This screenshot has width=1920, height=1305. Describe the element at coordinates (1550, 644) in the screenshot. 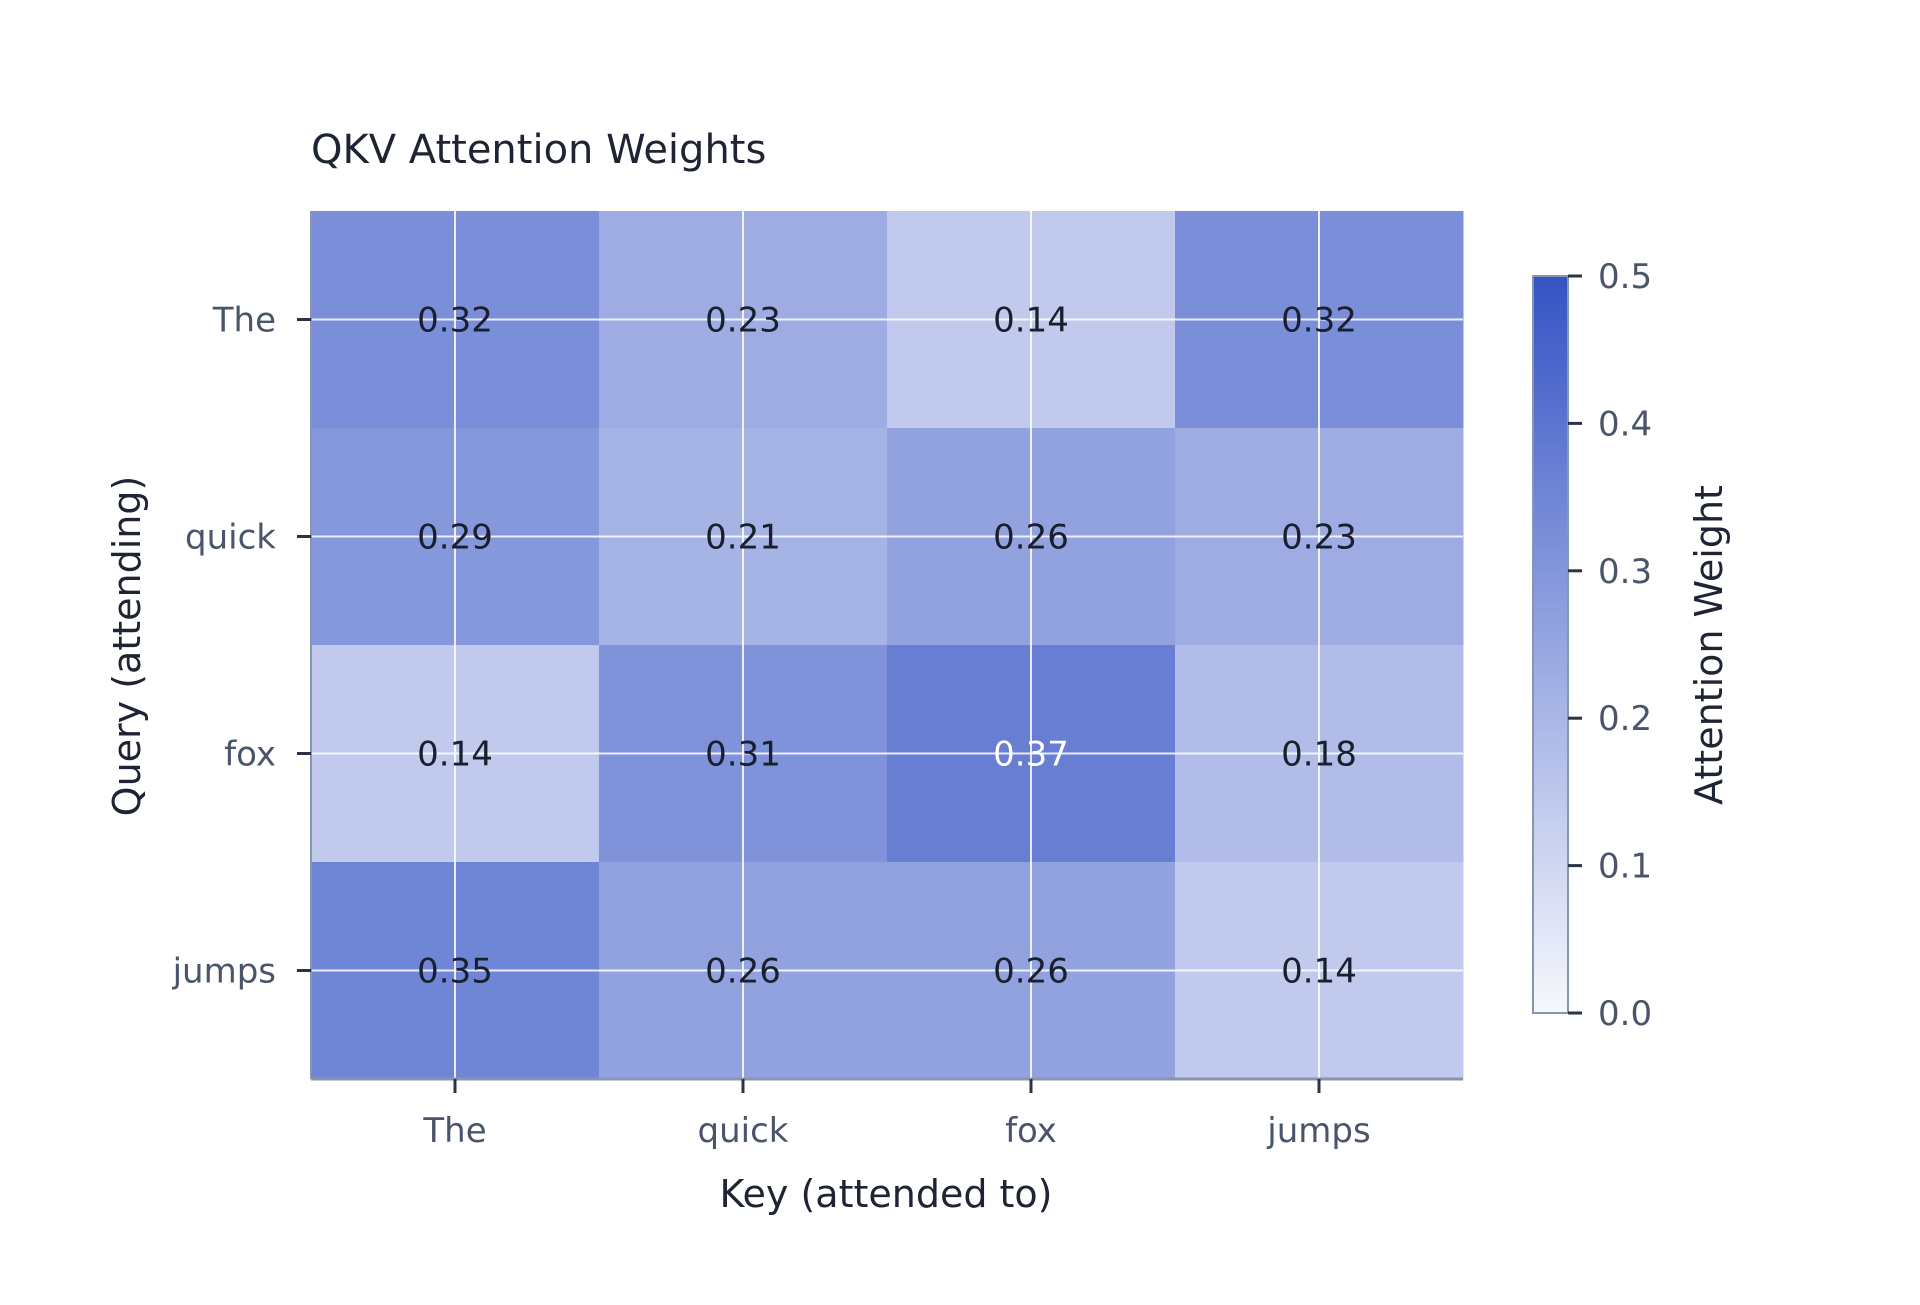

I see `colorbar-gradient` at that location.